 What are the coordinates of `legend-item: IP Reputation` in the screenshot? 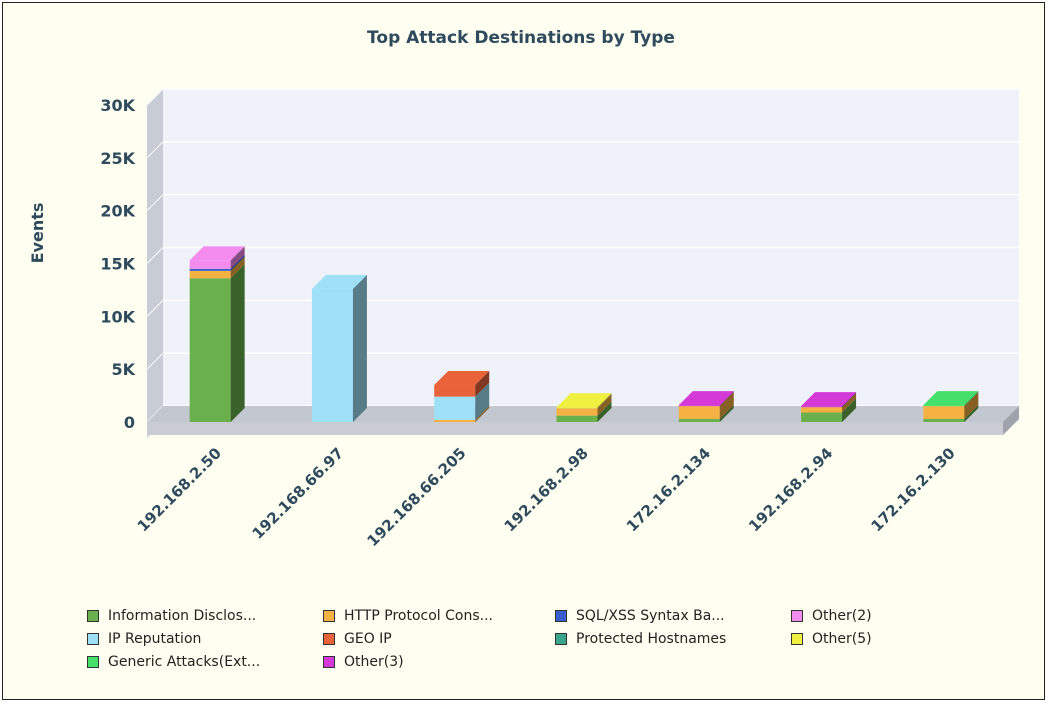 It's located at (205, 639).